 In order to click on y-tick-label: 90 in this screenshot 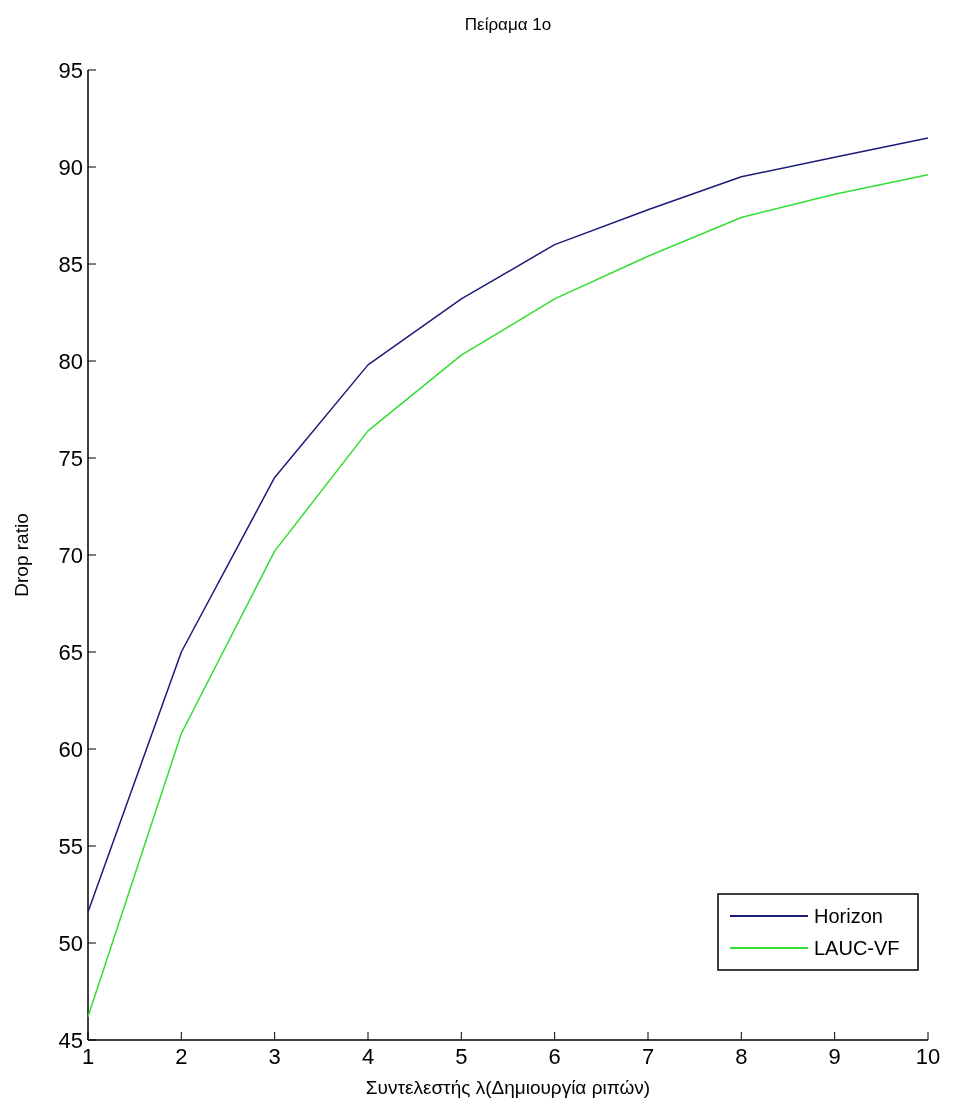, I will do `click(70, 167)`.